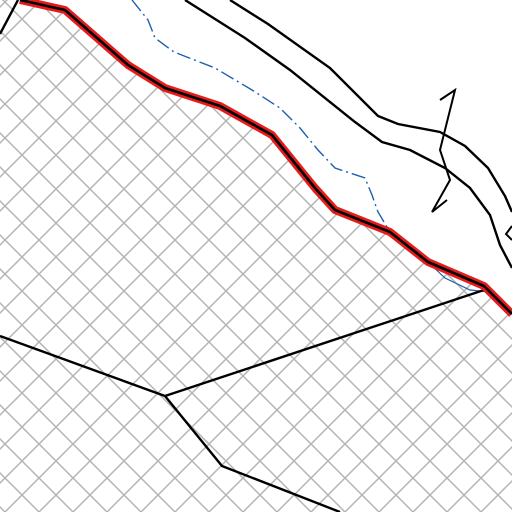 The height and width of the screenshot is (512, 512). Describe the element at coordinates (327, 342) in the screenshot. I see `parcel-line-northeast` at that location.